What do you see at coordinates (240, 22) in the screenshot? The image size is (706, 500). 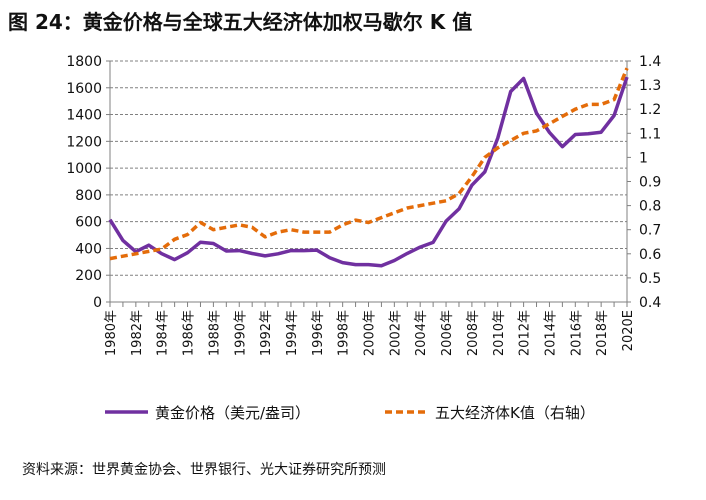 I see `chart-title: 图 24：黄金价格与全球五大经济体加权马歇尔 K 值` at bounding box center [240, 22].